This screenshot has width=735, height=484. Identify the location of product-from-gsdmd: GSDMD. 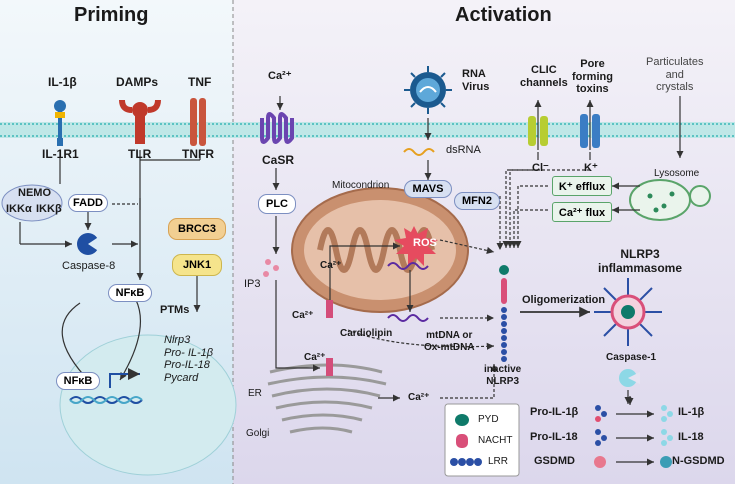
(554, 461).